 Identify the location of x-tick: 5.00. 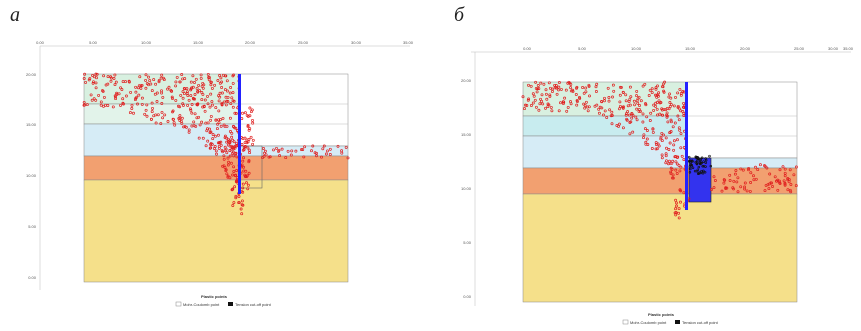
(582, 48).